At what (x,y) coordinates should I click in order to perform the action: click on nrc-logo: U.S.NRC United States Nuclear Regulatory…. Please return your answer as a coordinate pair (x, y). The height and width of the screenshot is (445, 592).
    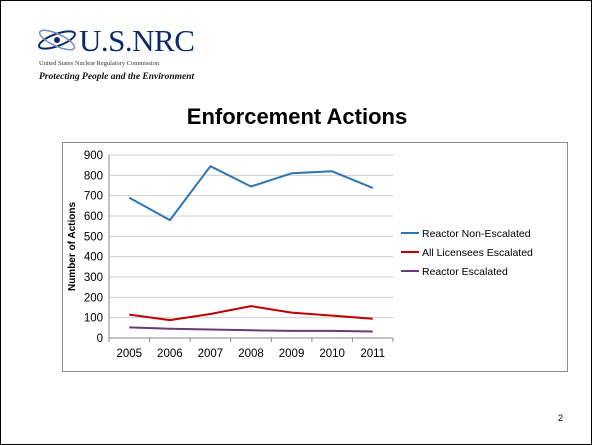
    Looking at the image, I should click on (128, 55).